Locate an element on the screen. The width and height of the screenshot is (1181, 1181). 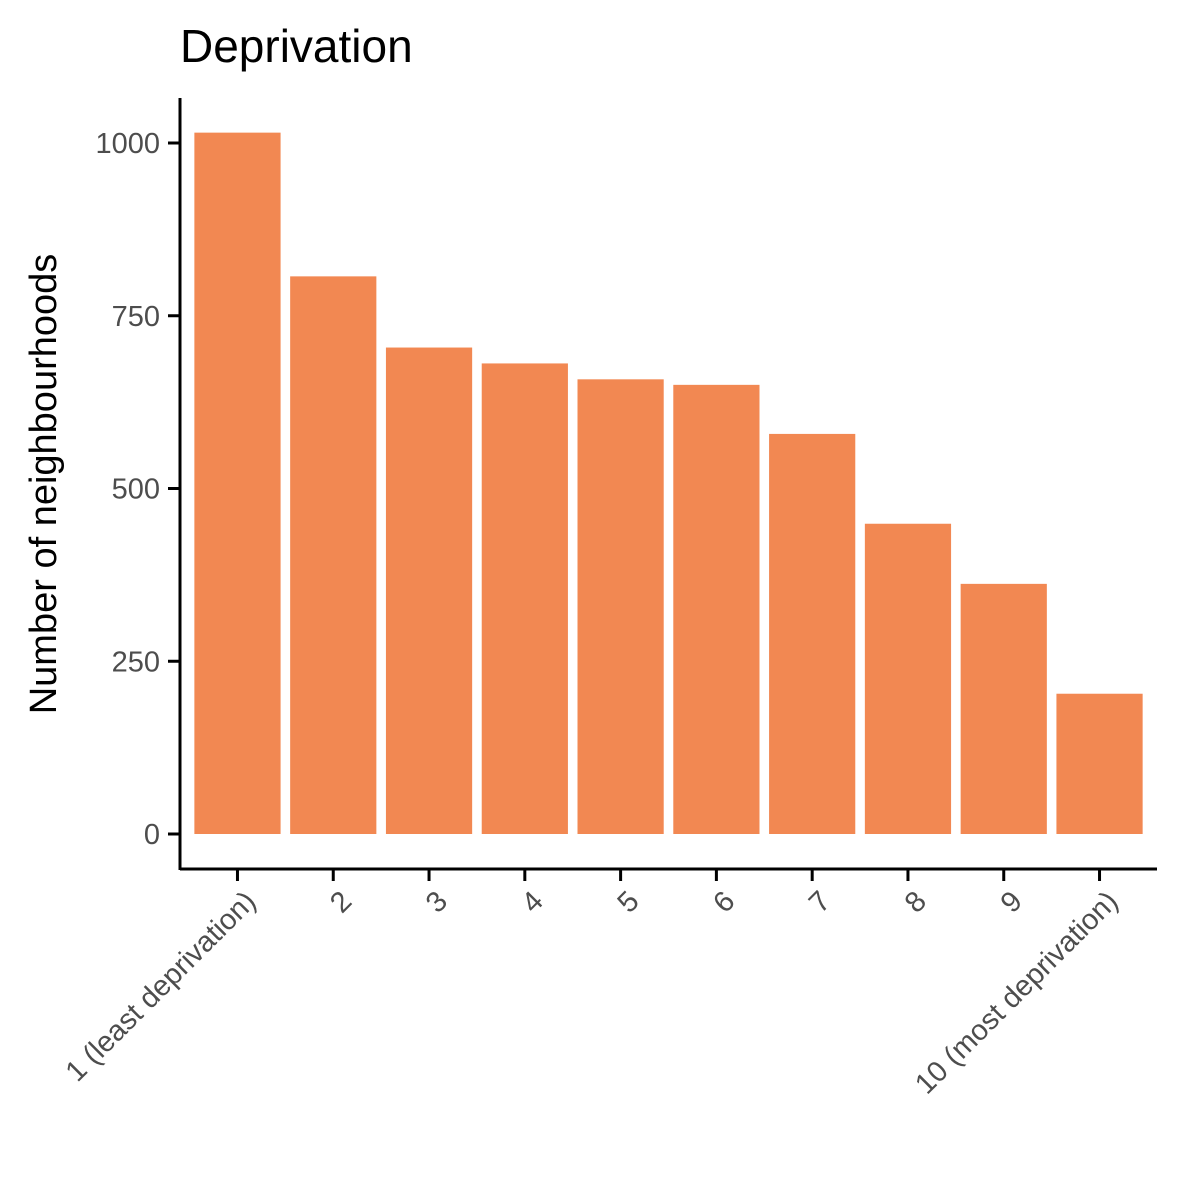
x-tick-label: 1 (least deprivation) is located at coordinates (161, 986).